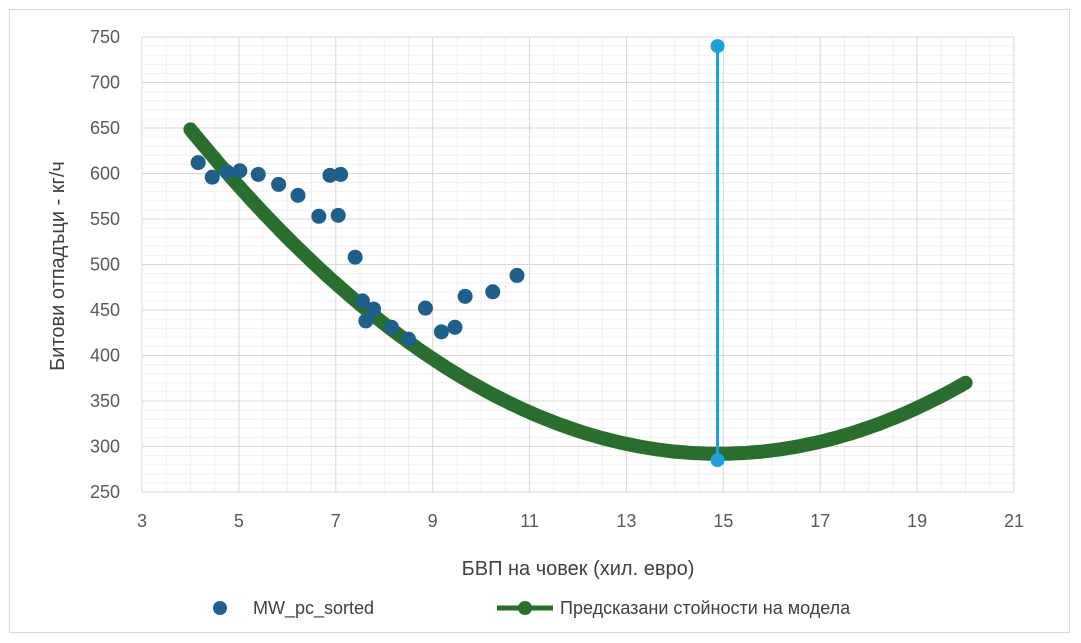  I want to click on y-tick-label: 300, so click(105, 447).